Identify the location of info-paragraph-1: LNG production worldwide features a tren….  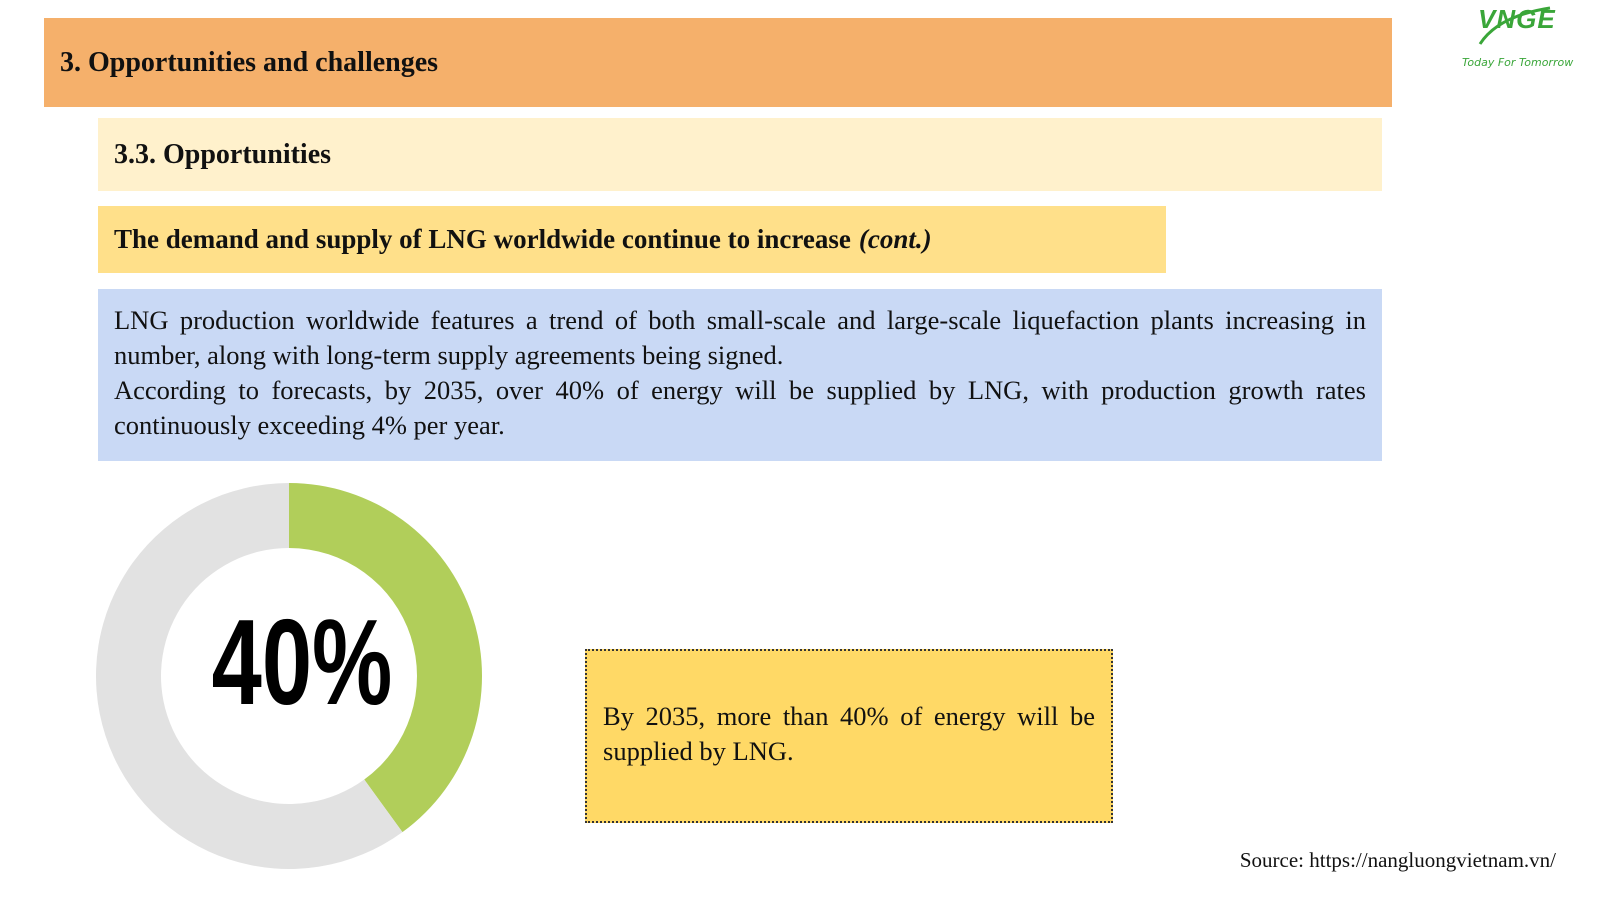
(740, 337).